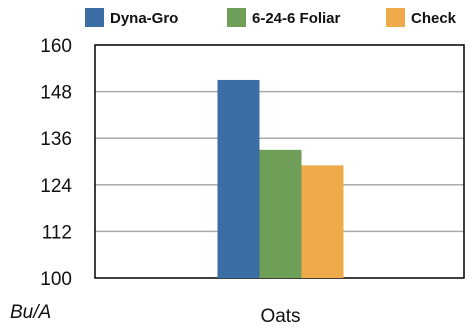  Describe the element at coordinates (56, 163) in the screenshot. I see `y-tick-labels: 100 112 124 136 148 160` at that location.